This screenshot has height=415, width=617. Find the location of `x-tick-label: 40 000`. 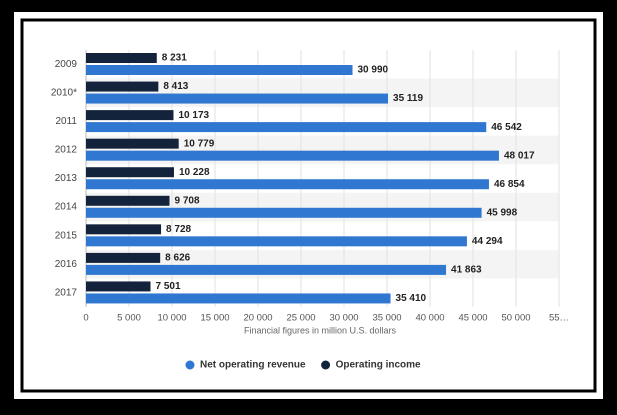

x-tick-label: 40 000 is located at coordinates (429, 318).